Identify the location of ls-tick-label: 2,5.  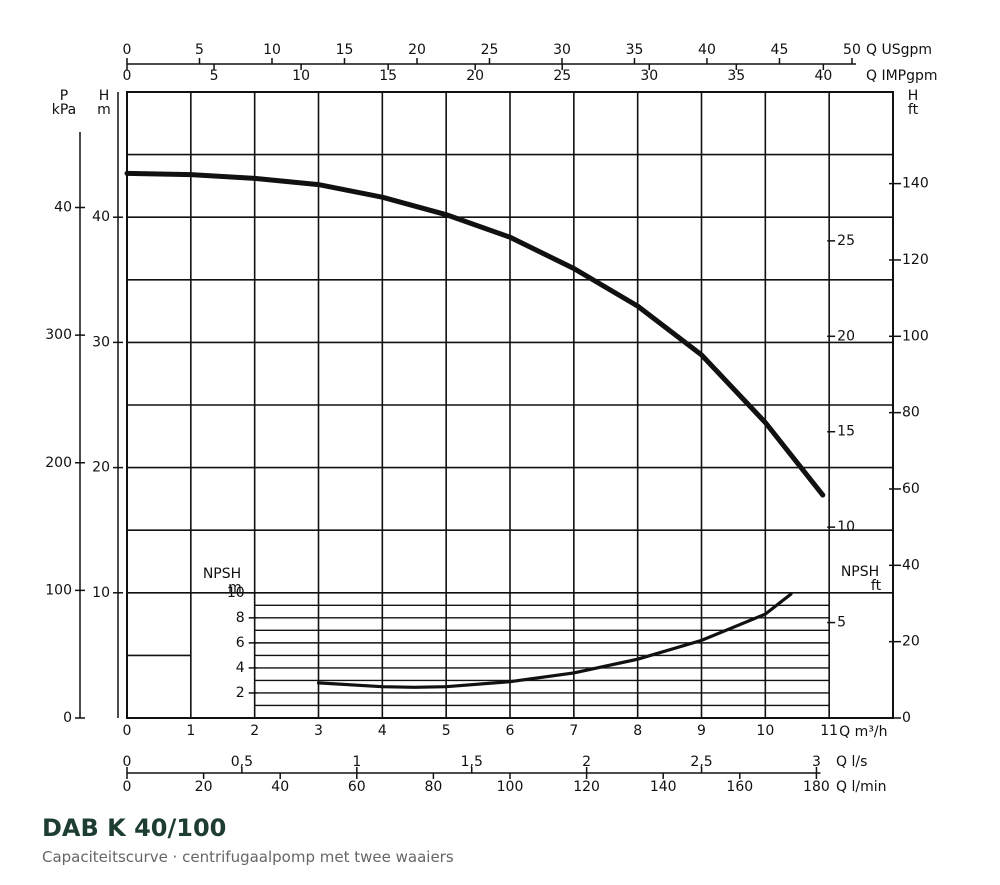
(701, 762).